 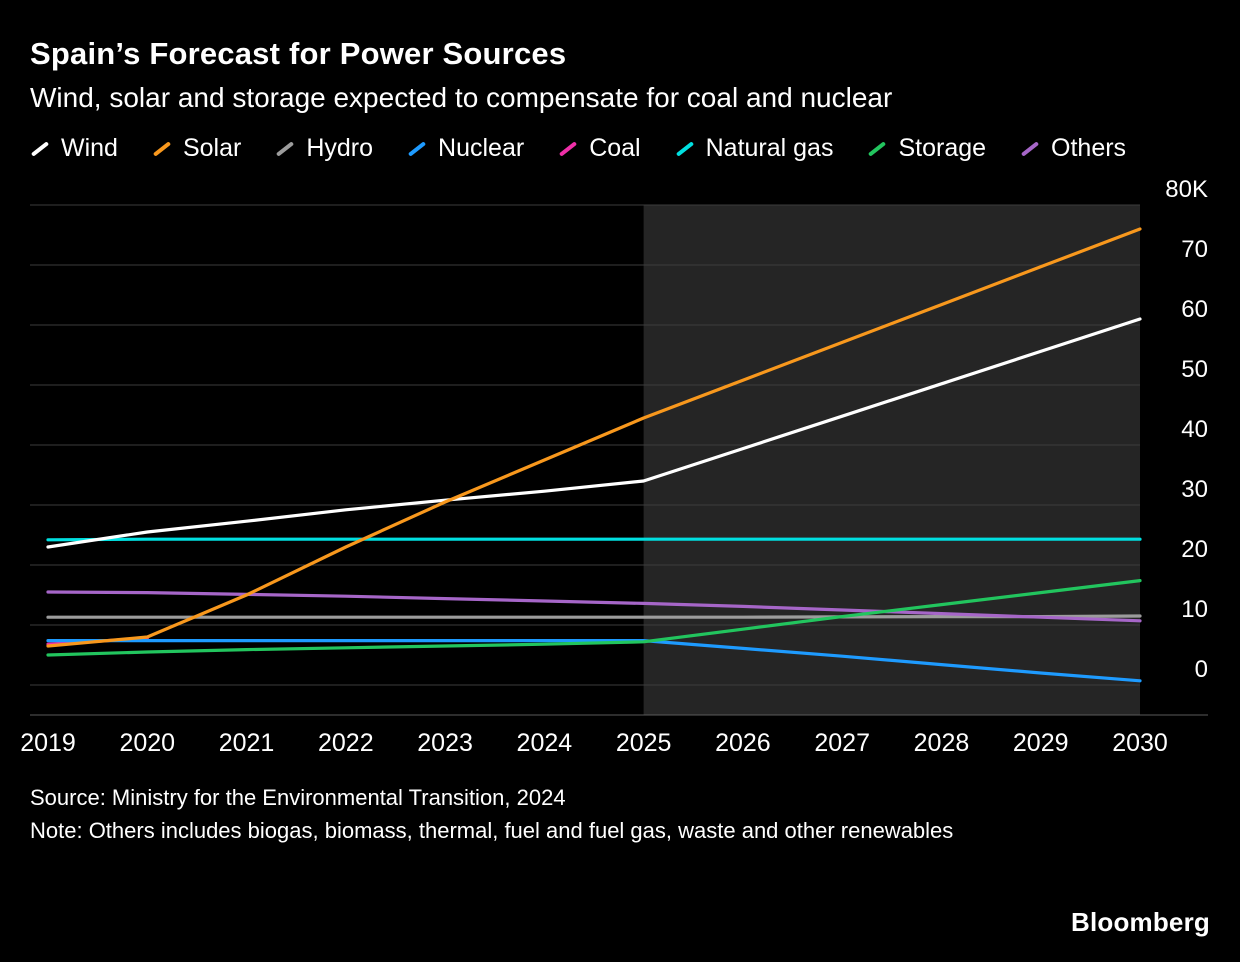 What do you see at coordinates (285, 148) in the screenshot?
I see `legend-swatch-hydro` at bounding box center [285, 148].